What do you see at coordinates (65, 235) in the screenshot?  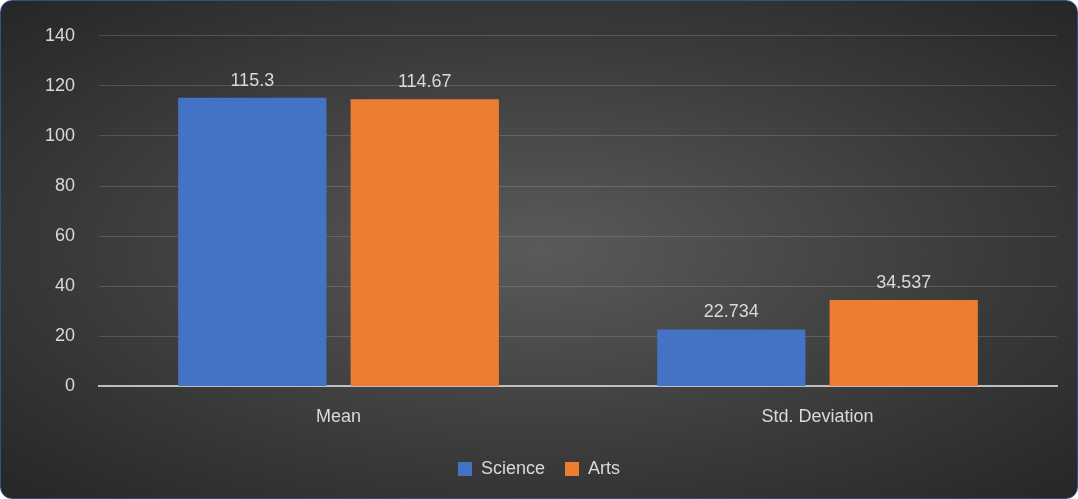 I see `y-tick-label: 60` at bounding box center [65, 235].